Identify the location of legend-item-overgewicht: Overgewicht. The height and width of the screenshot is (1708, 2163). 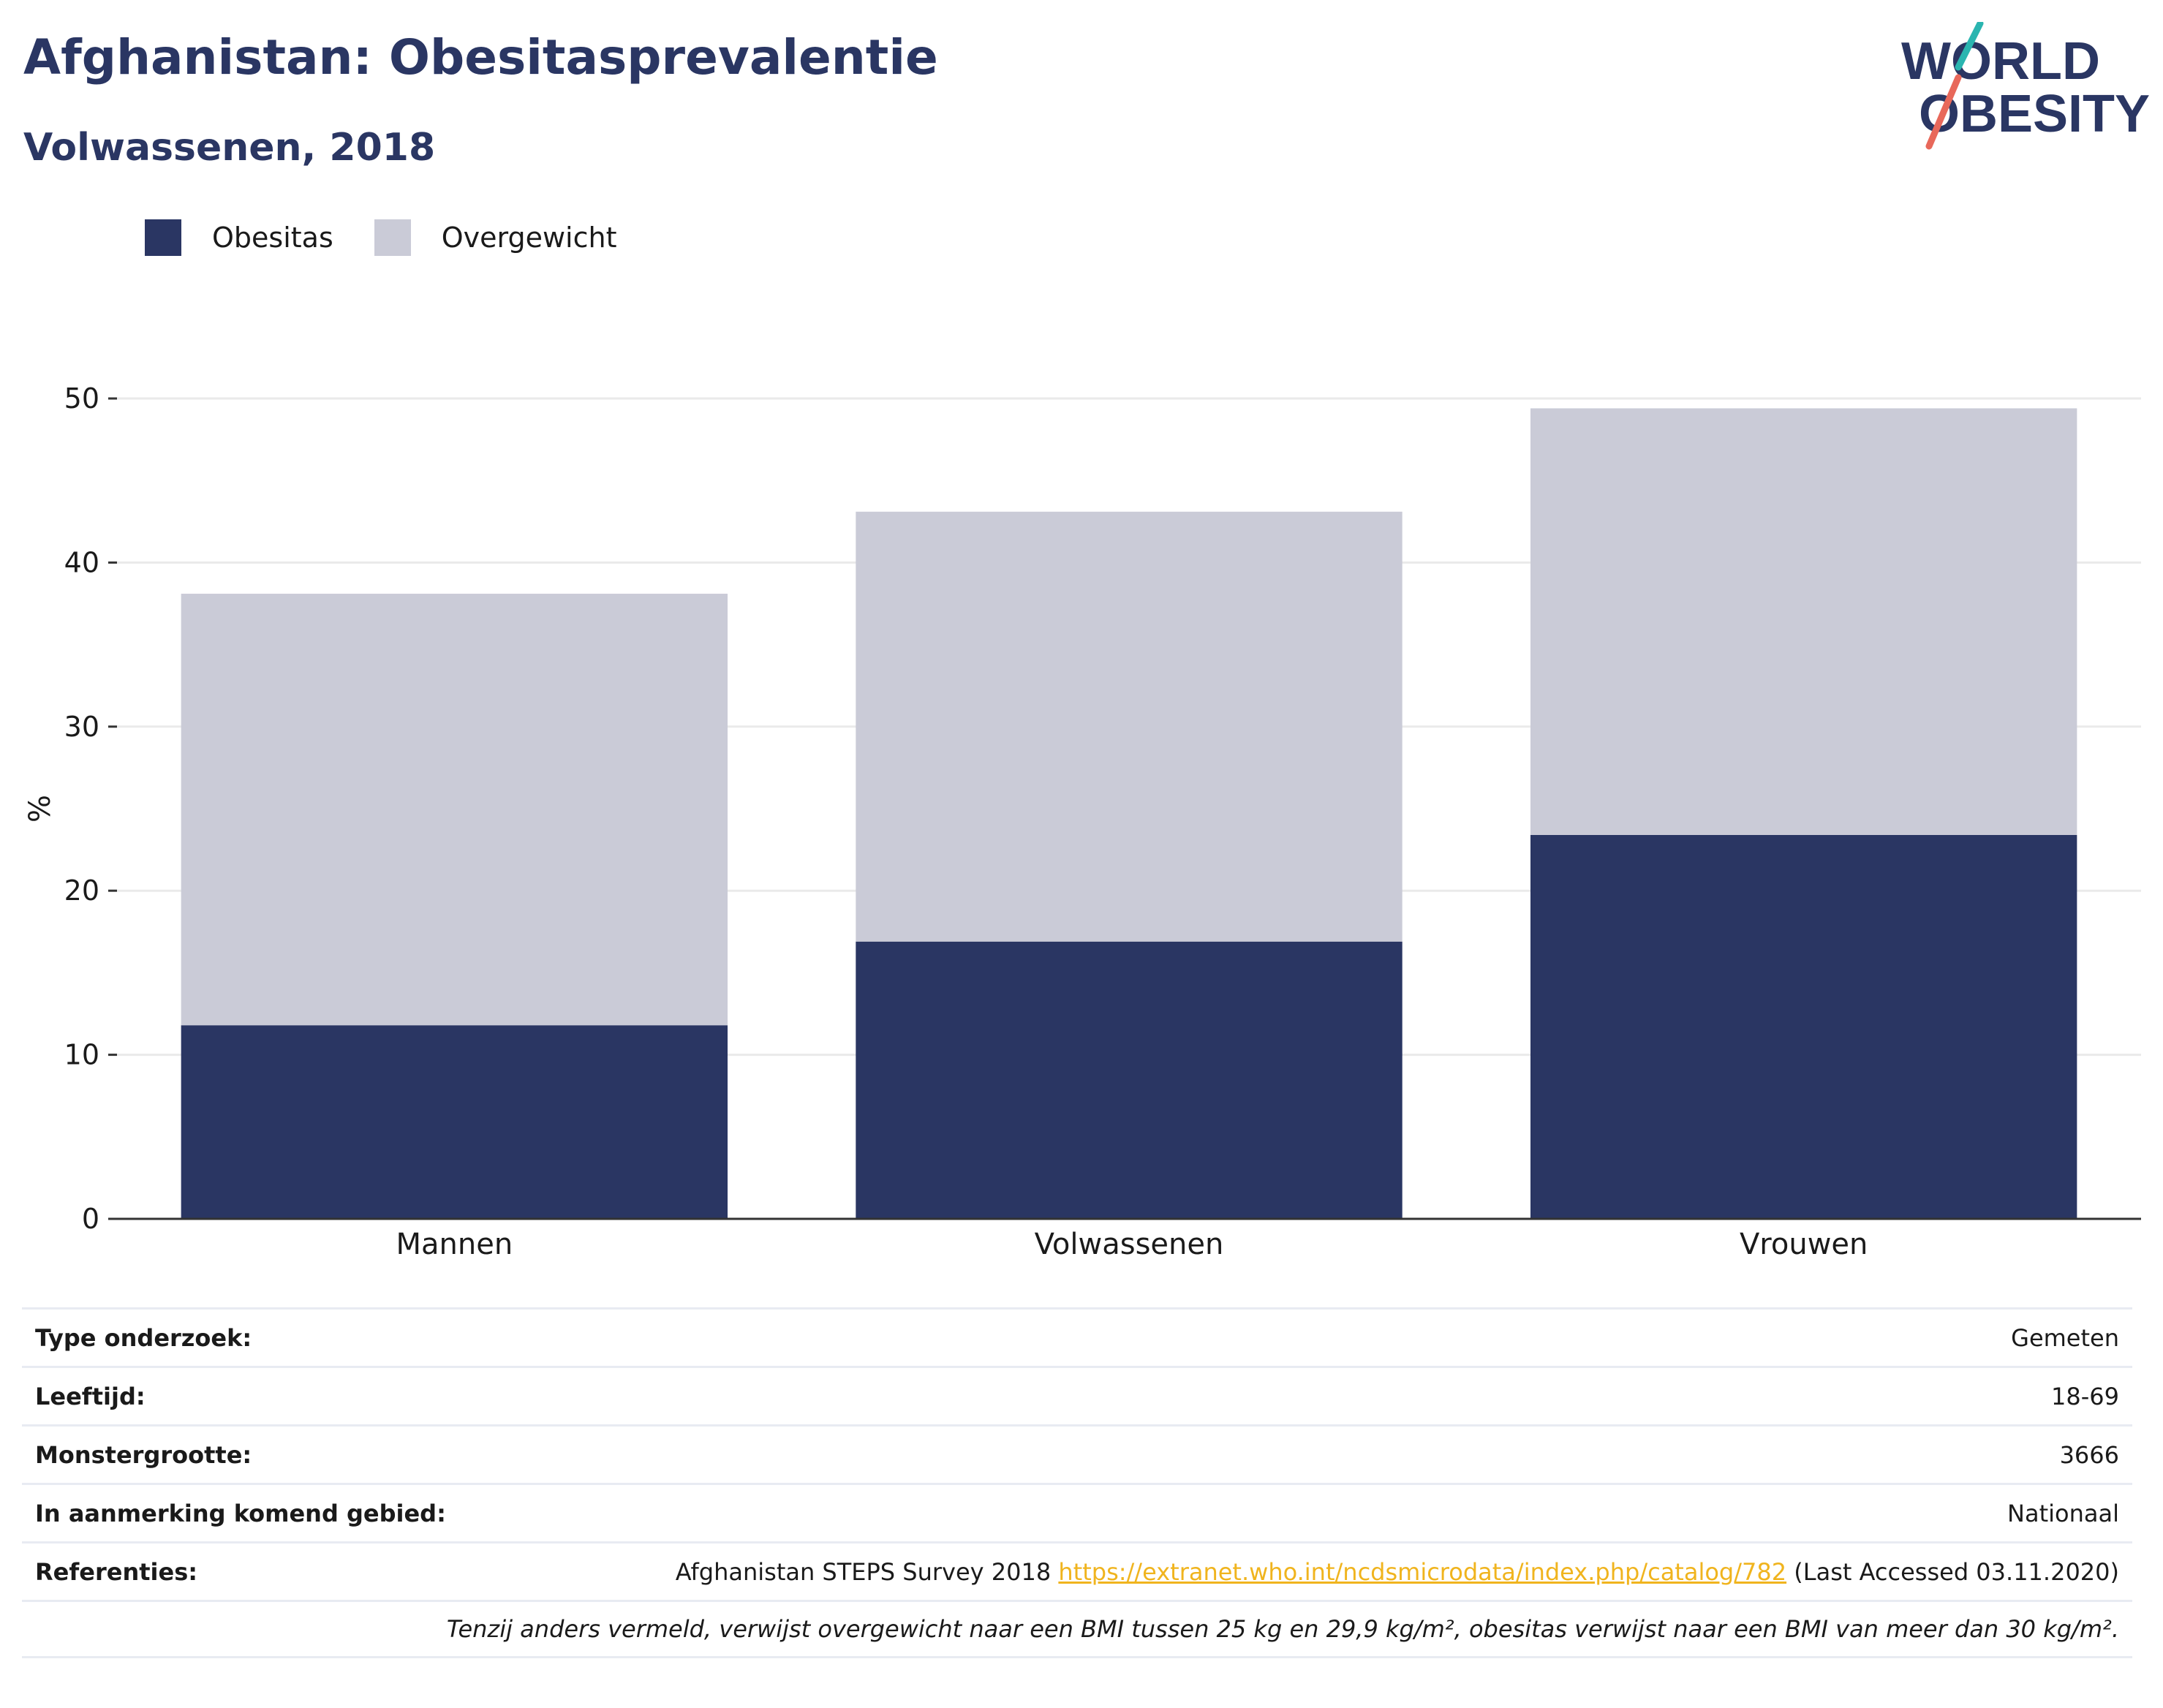
(496, 237).